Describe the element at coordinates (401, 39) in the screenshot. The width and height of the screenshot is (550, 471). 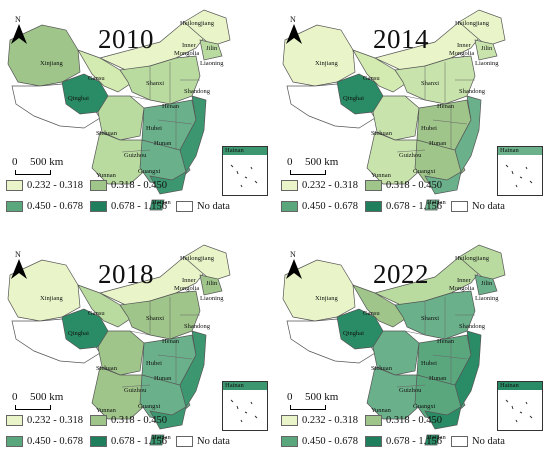
I see `year-title: 2014` at that location.